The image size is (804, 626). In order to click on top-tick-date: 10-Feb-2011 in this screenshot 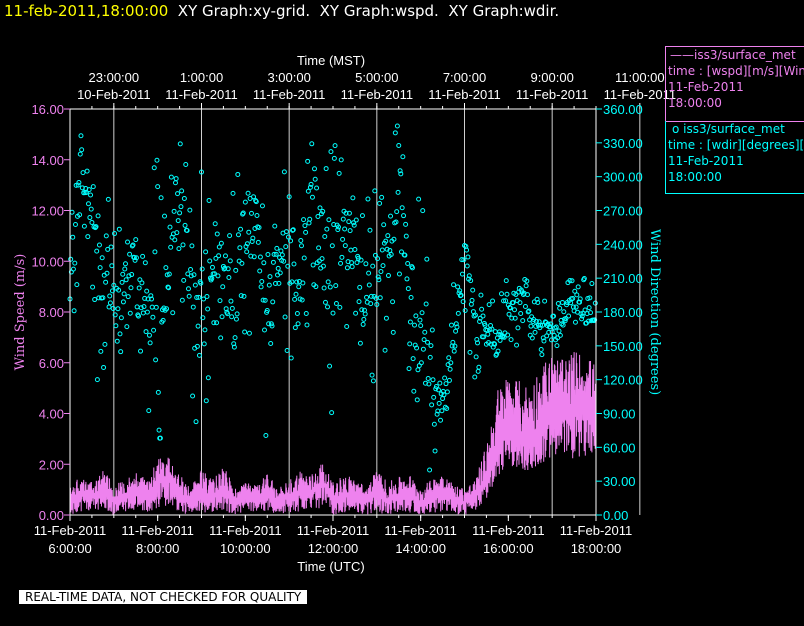, I will do `click(113, 94)`.